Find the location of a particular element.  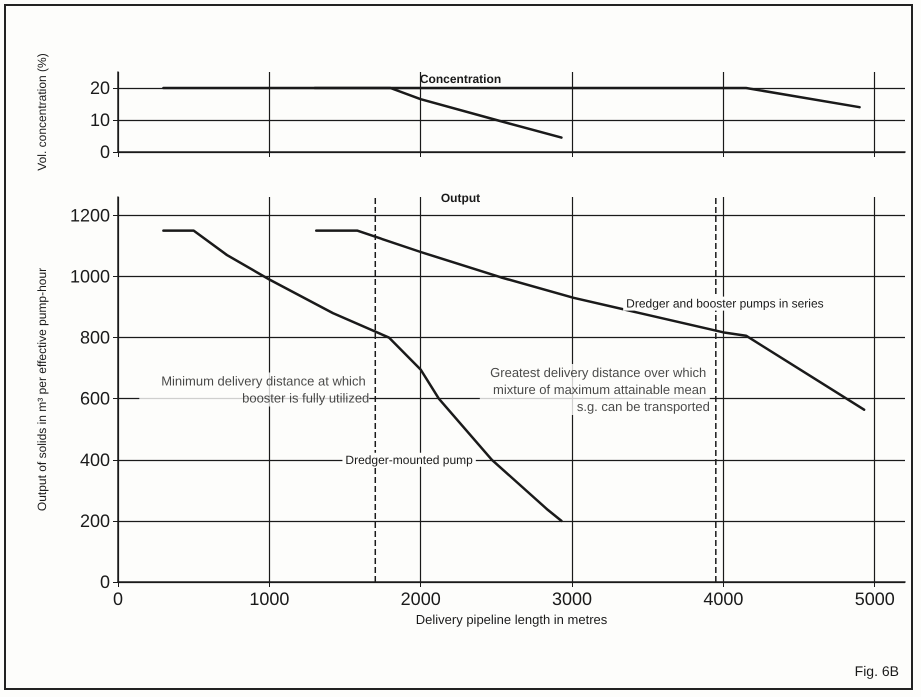

x-tick-label: 0 is located at coordinates (118, 599).